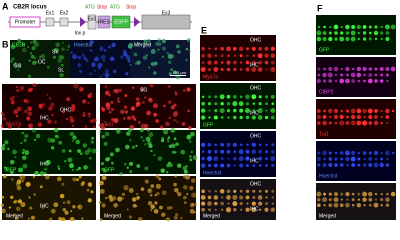  What do you see at coordinates (104, 22) in the screenshot?
I see `box-label: IRES` at bounding box center [104, 22].